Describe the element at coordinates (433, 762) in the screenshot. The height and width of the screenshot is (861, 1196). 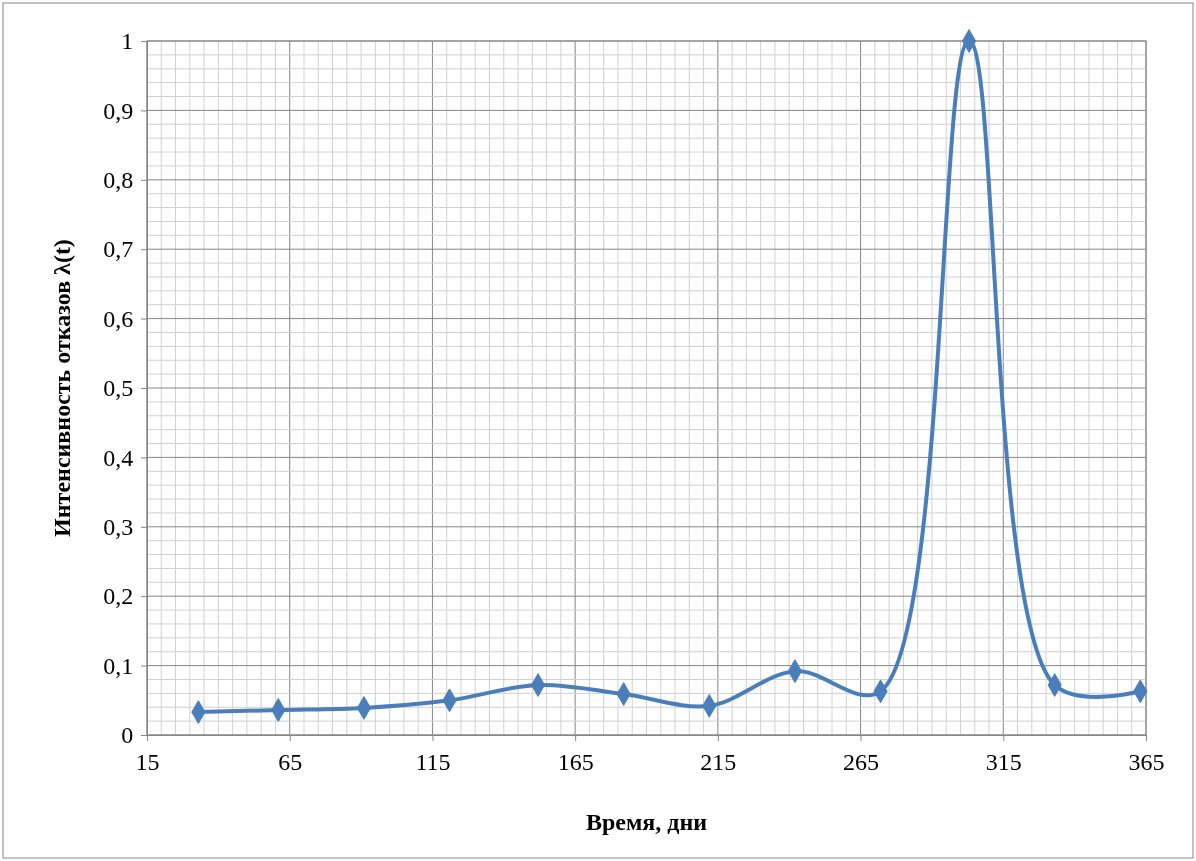
I see `x-tick-label: 115` at that location.